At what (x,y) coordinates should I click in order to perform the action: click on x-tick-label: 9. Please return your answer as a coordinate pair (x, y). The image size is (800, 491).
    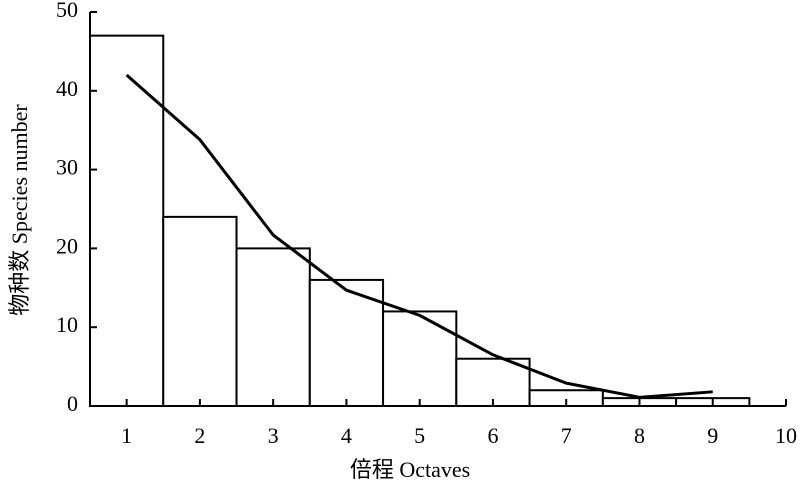
    Looking at the image, I should click on (712, 435).